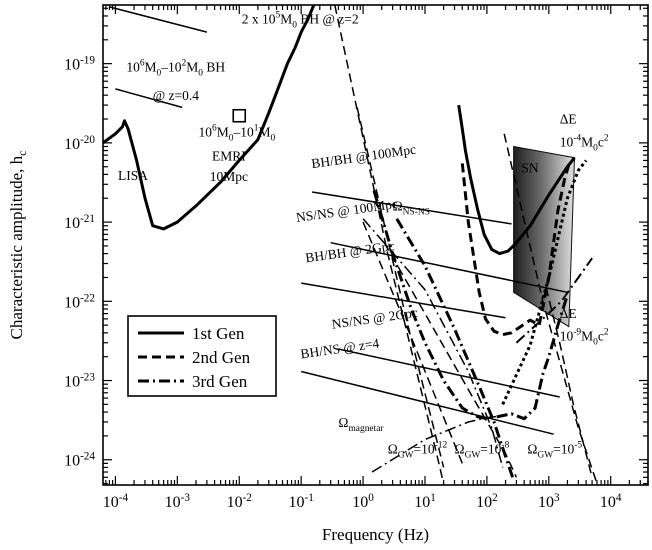 The height and width of the screenshot is (550, 652). I want to click on marker-emri_box, so click(239, 115).